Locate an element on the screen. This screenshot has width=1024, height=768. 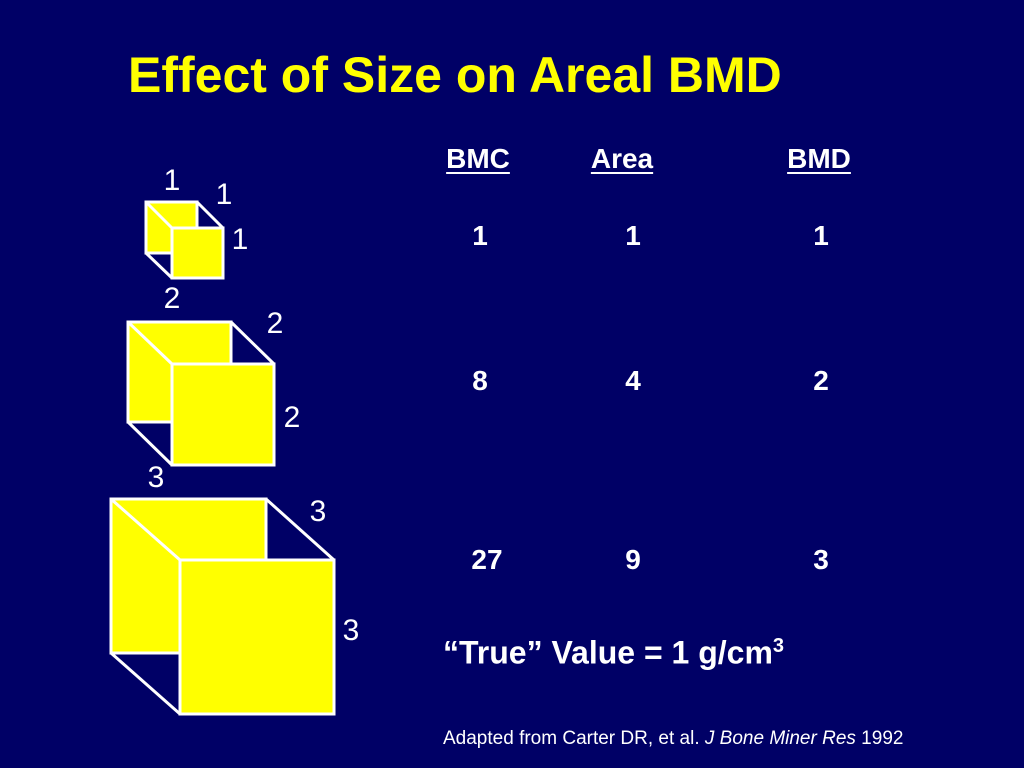
cell-area-row3: 9 is located at coordinates (633, 559).